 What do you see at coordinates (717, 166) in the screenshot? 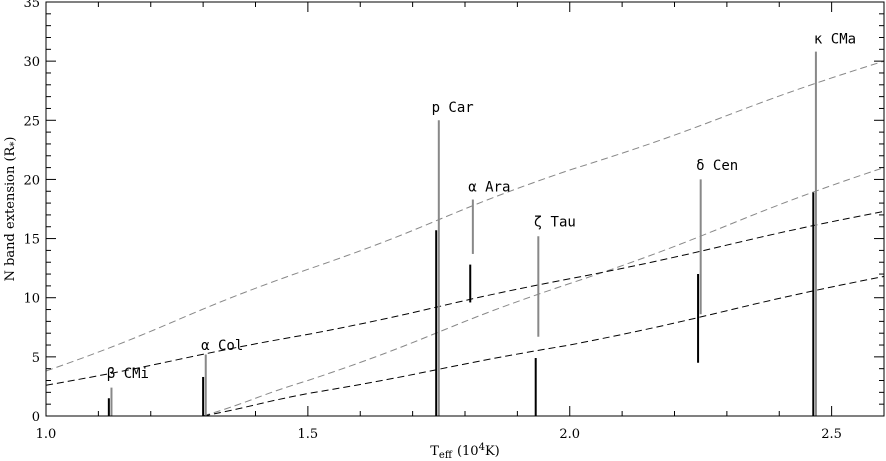
I see `star-label: δ Cen` at bounding box center [717, 166].